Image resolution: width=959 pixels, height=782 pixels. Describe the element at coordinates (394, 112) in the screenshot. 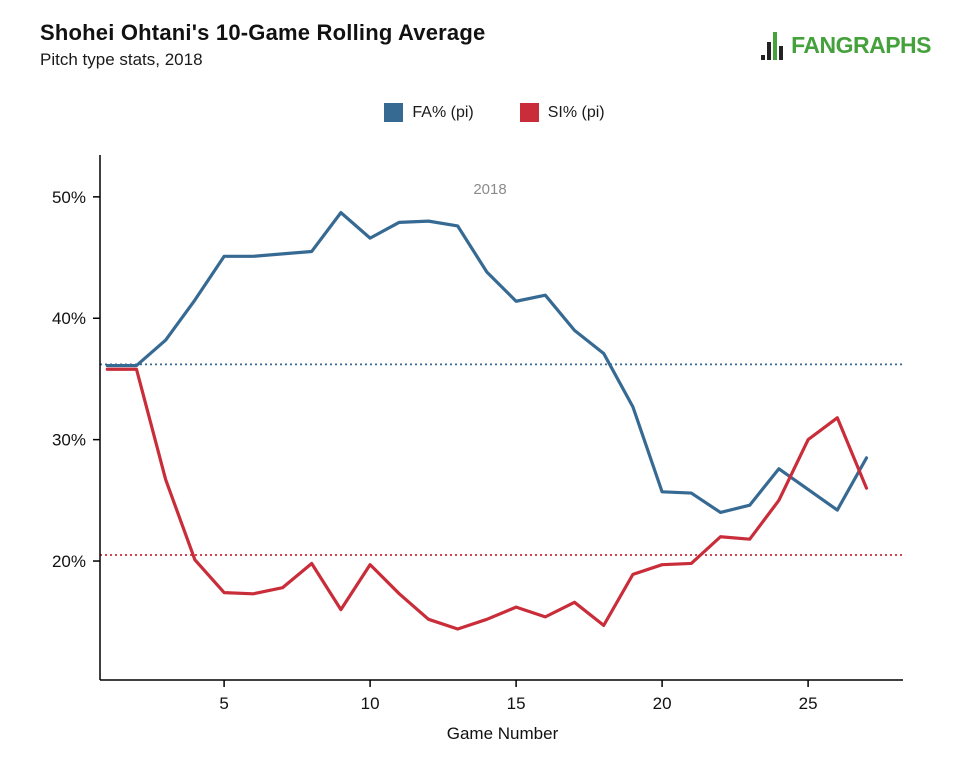

I see `legend-swatch-fa-icon` at that location.